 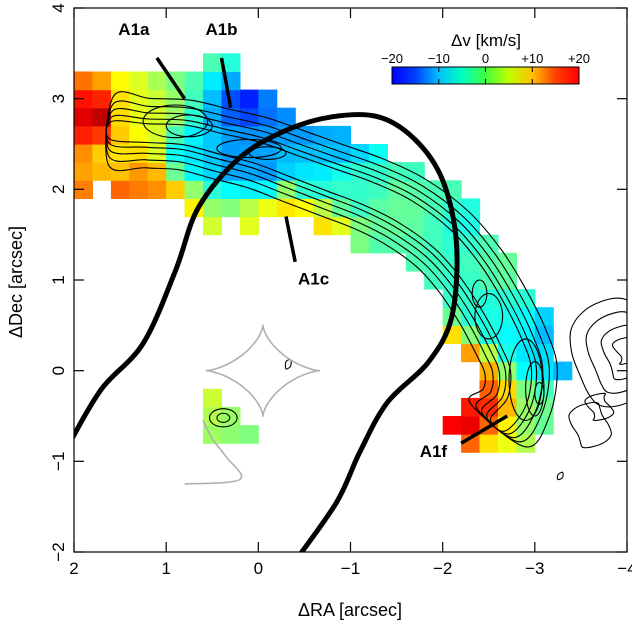 I want to click on x-axis-title: ΔRA [arcsec], so click(x=350, y=610).